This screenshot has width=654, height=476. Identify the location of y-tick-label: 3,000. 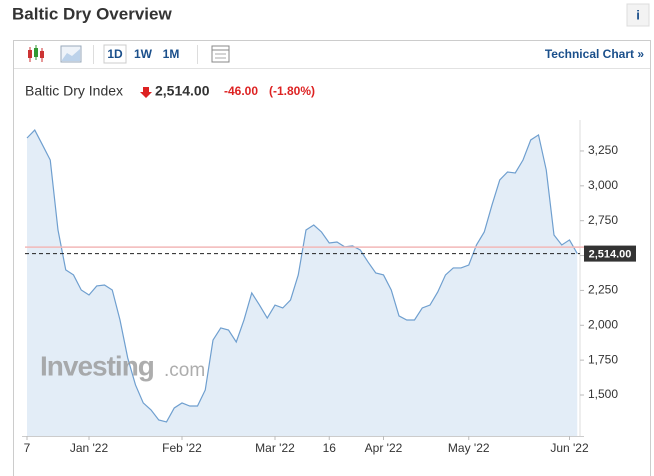
(603, 185).